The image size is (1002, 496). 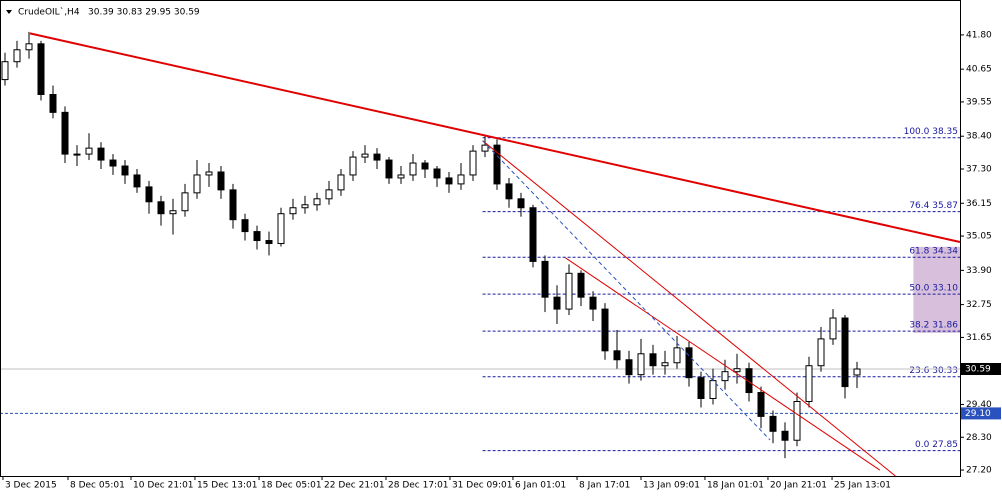 I want to click on y-tick-label: 27.20, so click(x=979, y=471).